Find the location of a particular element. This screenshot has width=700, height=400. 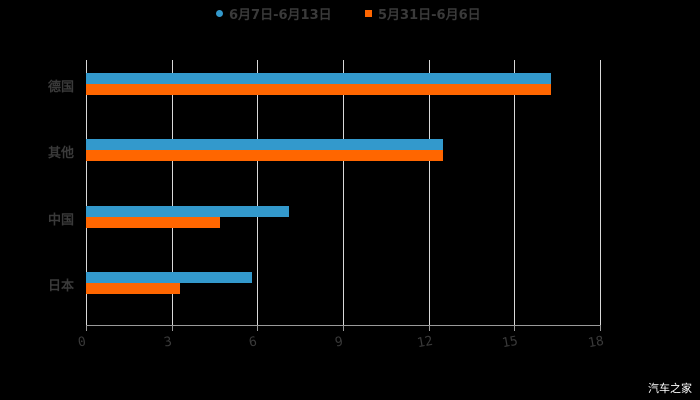

bar-德国-series-1 is located at coordinates (318, 78).